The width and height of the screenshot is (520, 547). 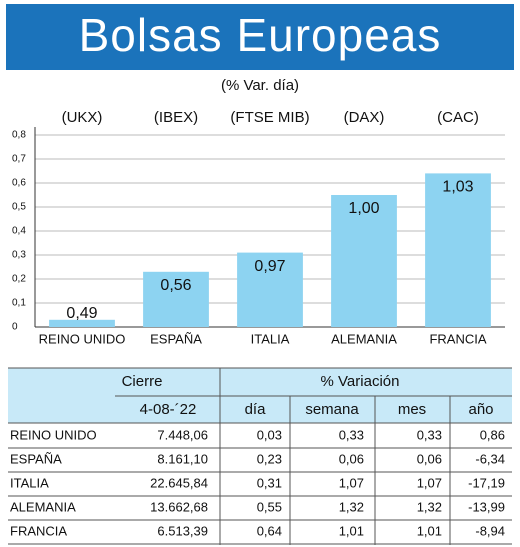 I want to click on title-banner, so click(x=260, y=37).